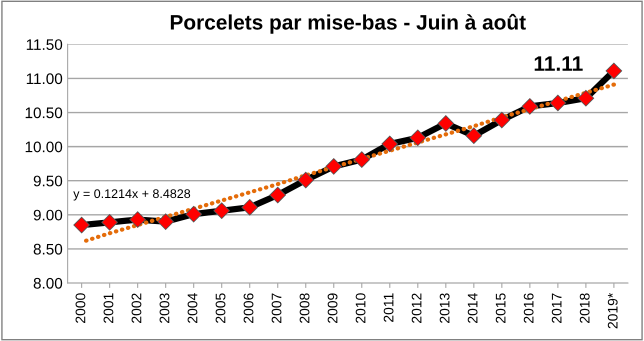 This screenshot has height=341, width=644. I want to click on x-tick-label: 2019*, so click(613, 310).